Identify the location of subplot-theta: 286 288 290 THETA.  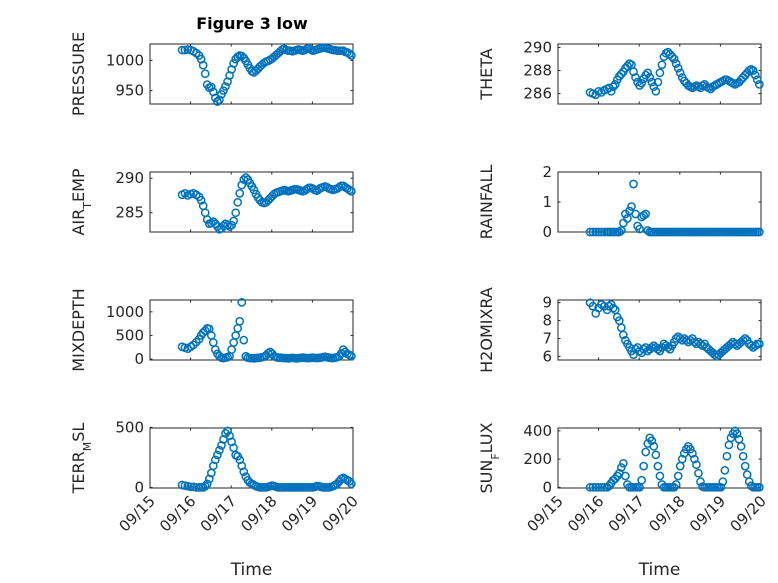
(620, 71).